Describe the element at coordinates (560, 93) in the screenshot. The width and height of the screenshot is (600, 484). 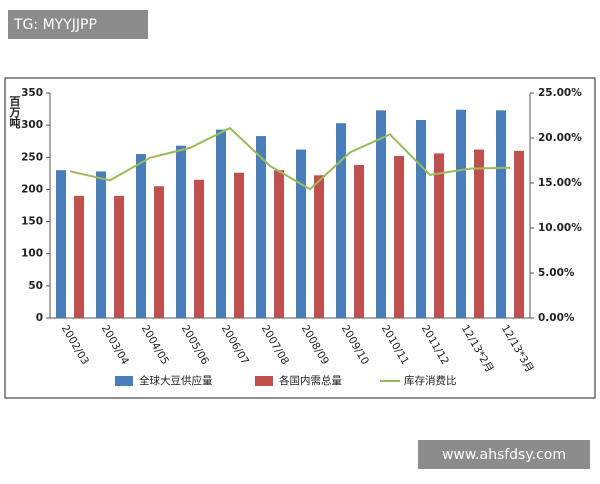
I see `y2-tick-label: 25.00%` at that location.